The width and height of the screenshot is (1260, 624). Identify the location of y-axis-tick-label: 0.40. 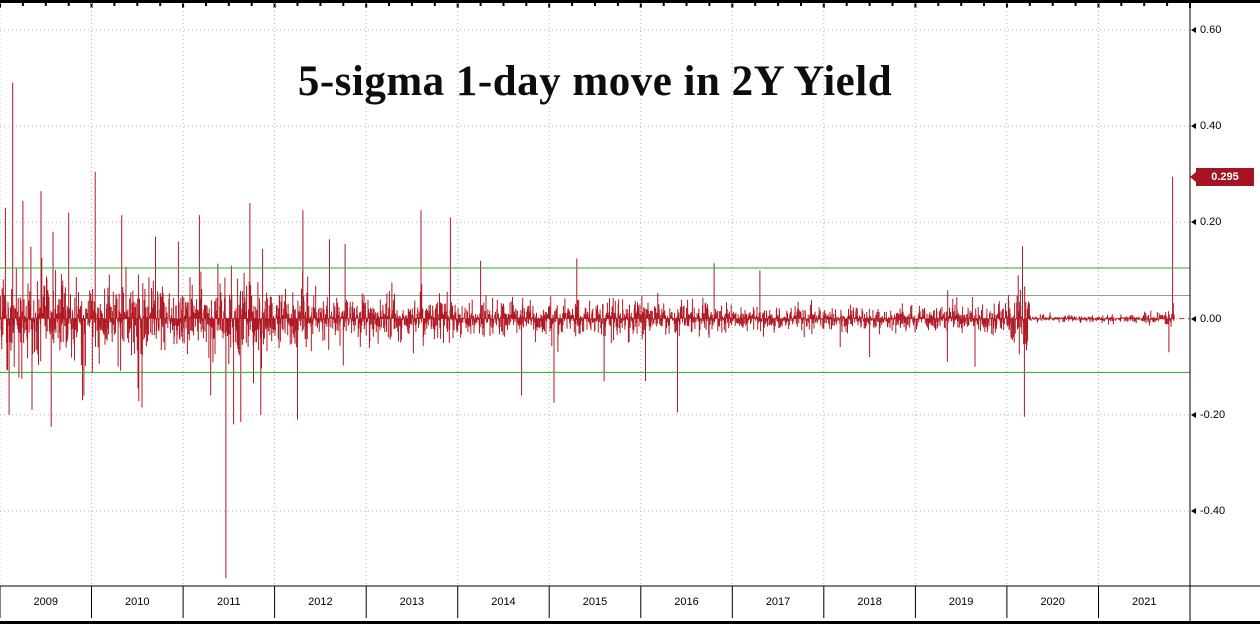
(1206, 126).